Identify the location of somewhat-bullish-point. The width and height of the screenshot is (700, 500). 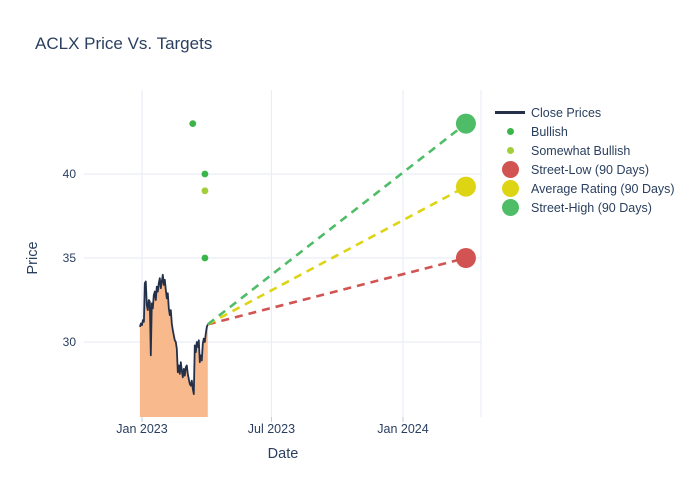
(205, 191).